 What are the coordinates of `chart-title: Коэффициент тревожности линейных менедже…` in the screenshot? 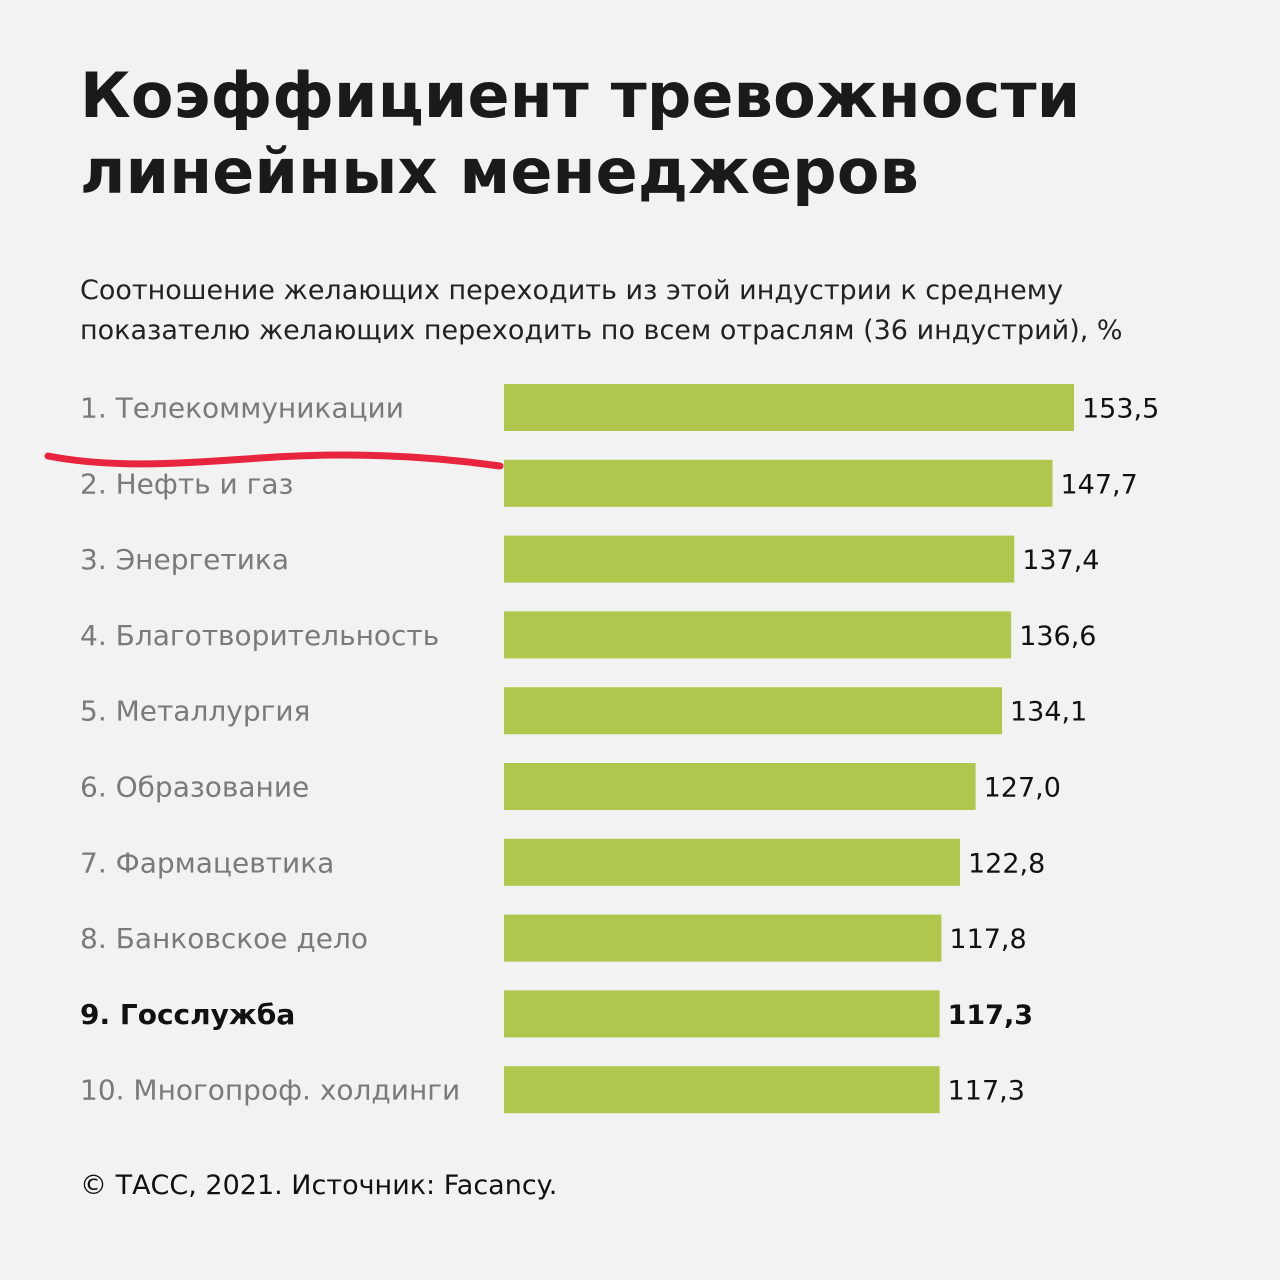 It's located at (655, 134).